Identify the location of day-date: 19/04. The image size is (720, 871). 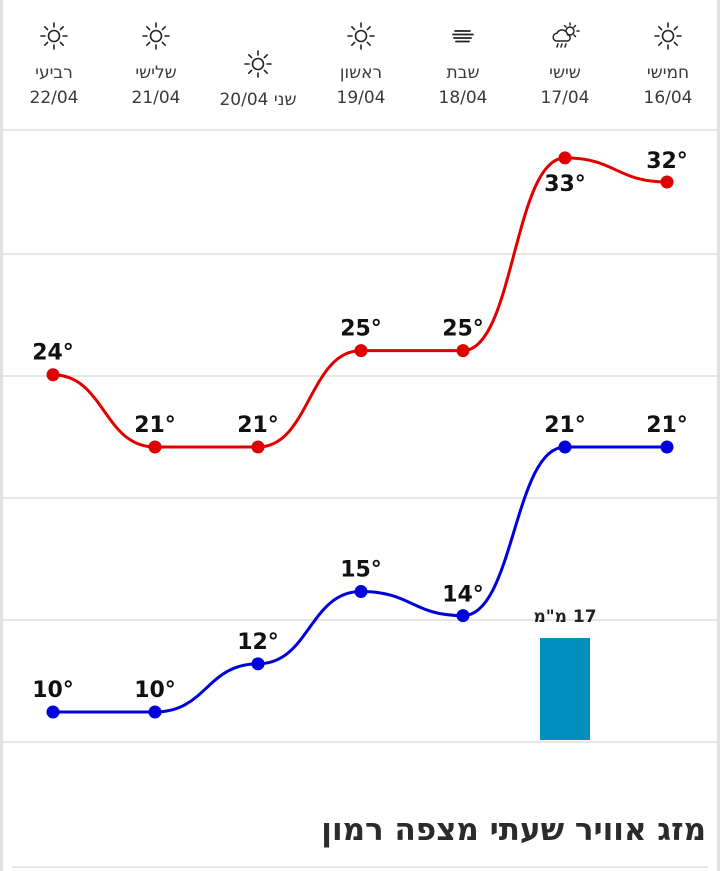
(361, 98).